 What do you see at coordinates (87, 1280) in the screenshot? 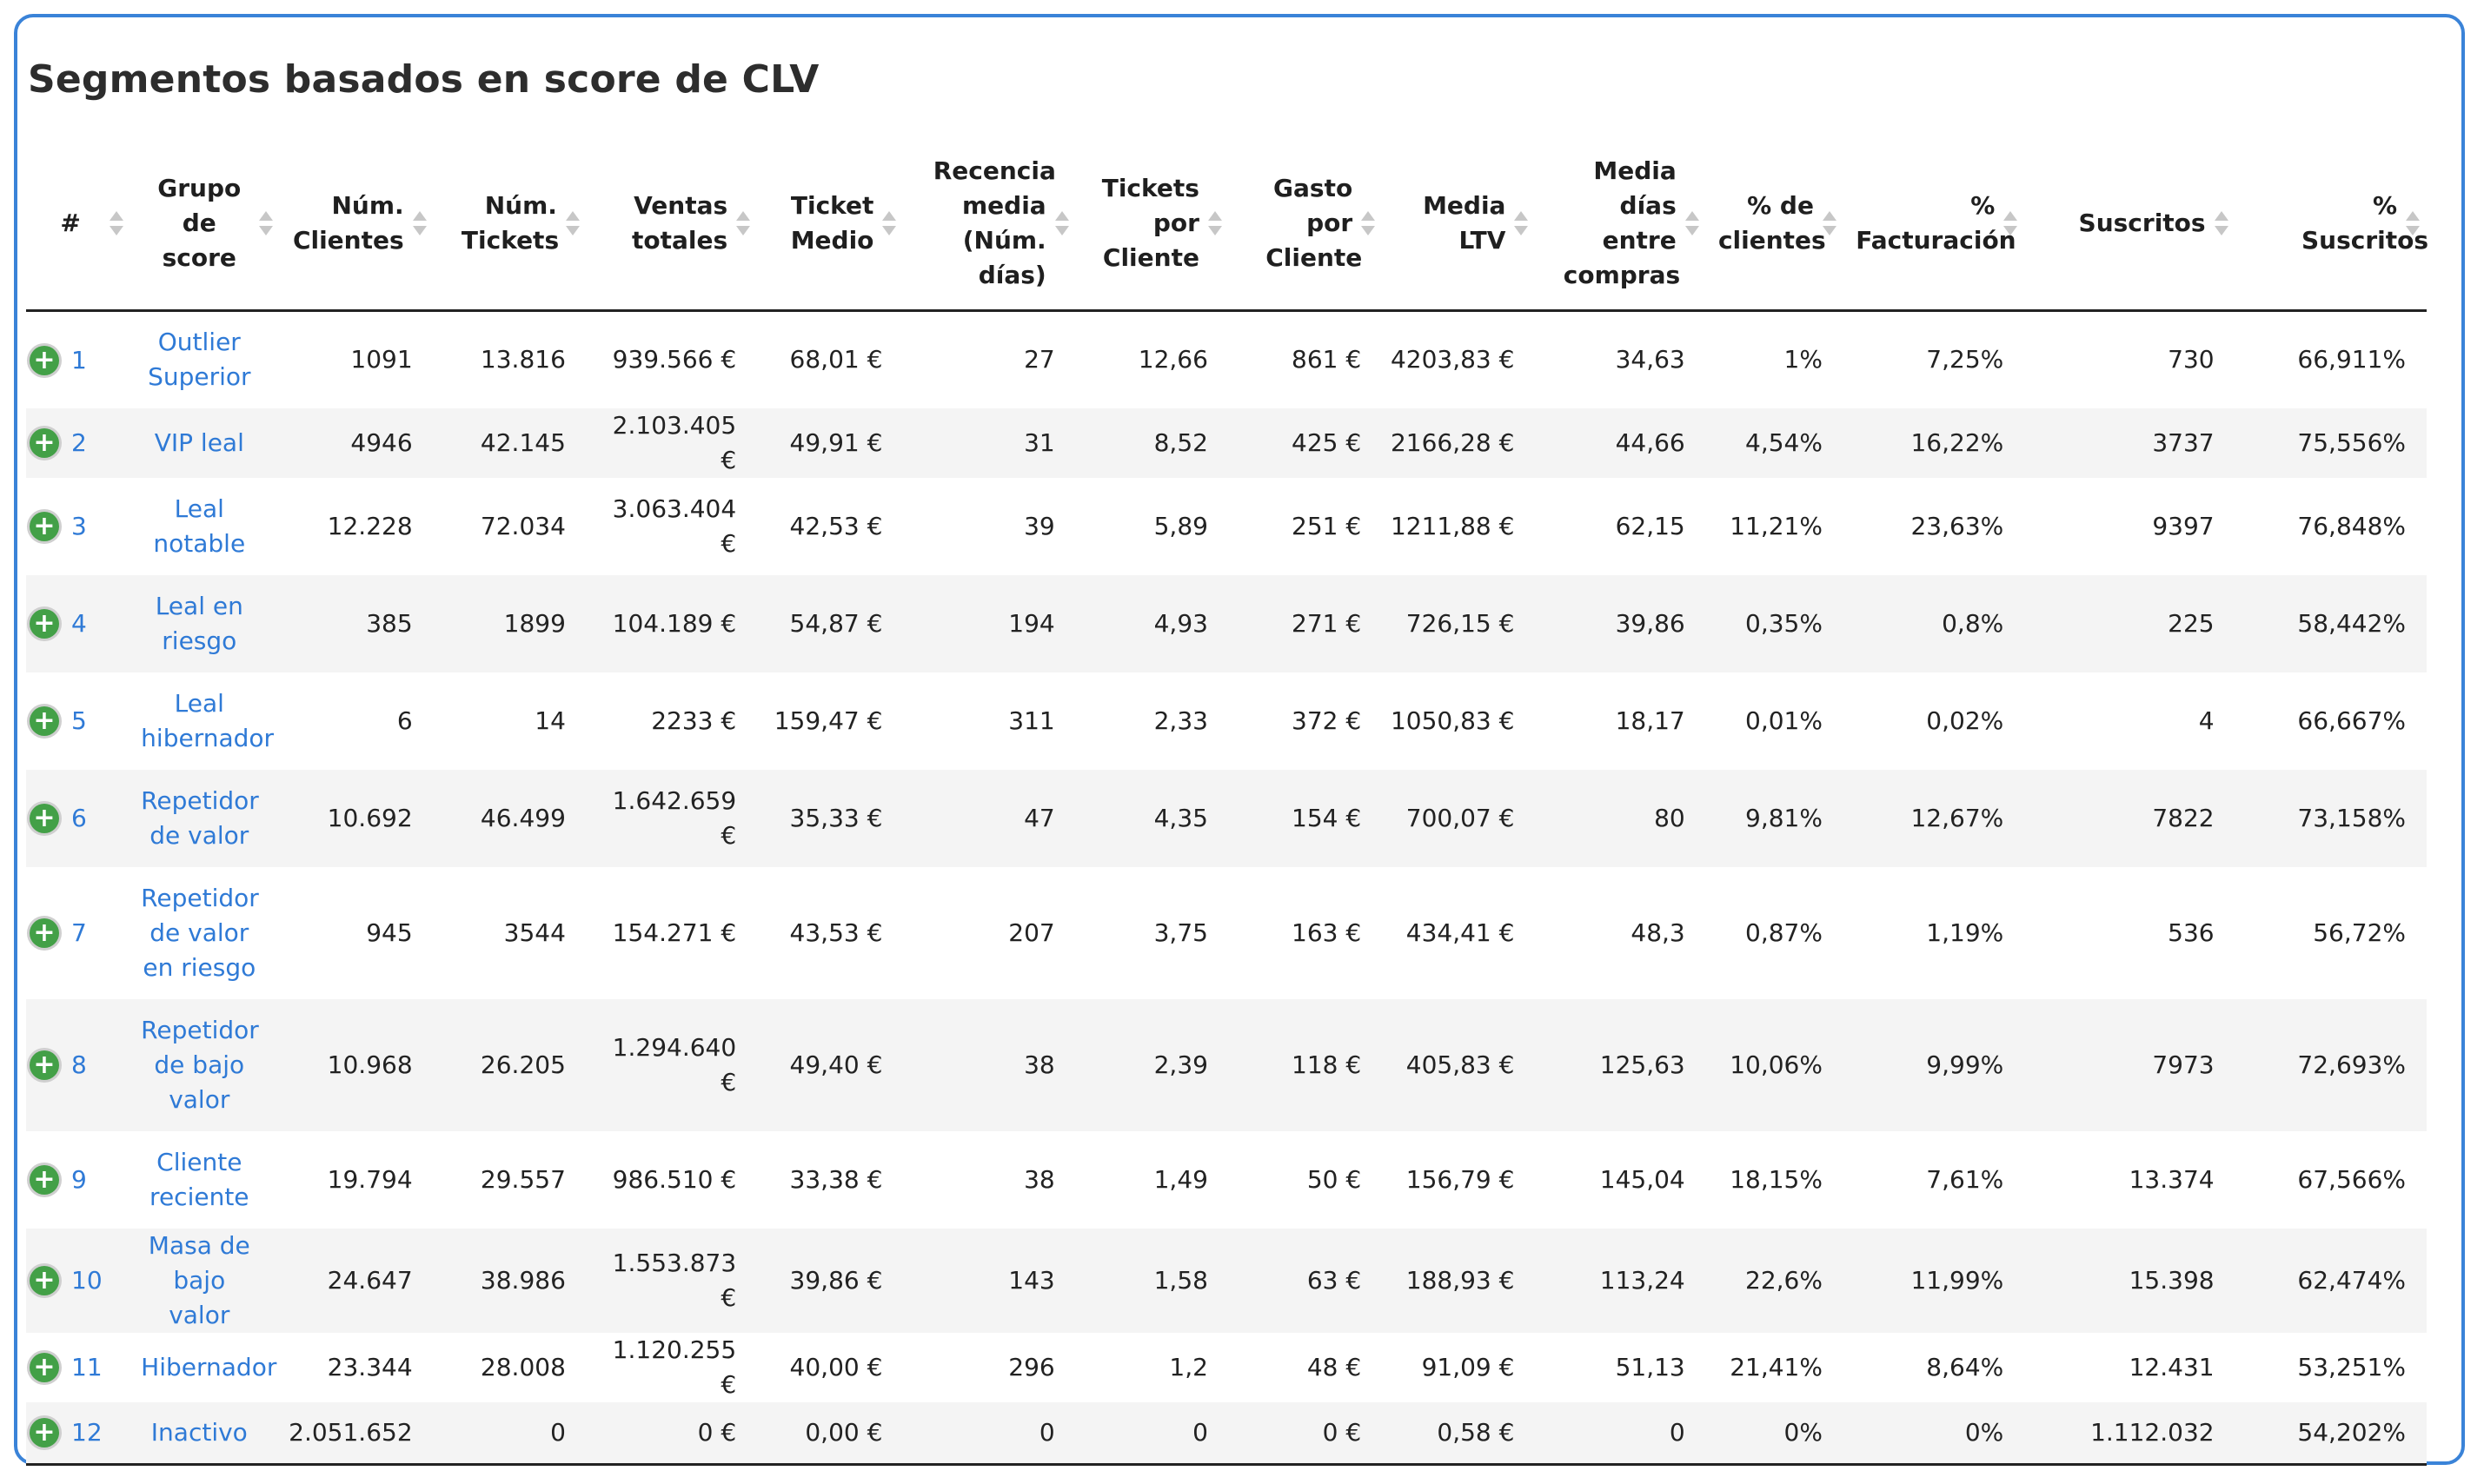
I see `row-index-link: 10` at bounding box center [87, 1280].